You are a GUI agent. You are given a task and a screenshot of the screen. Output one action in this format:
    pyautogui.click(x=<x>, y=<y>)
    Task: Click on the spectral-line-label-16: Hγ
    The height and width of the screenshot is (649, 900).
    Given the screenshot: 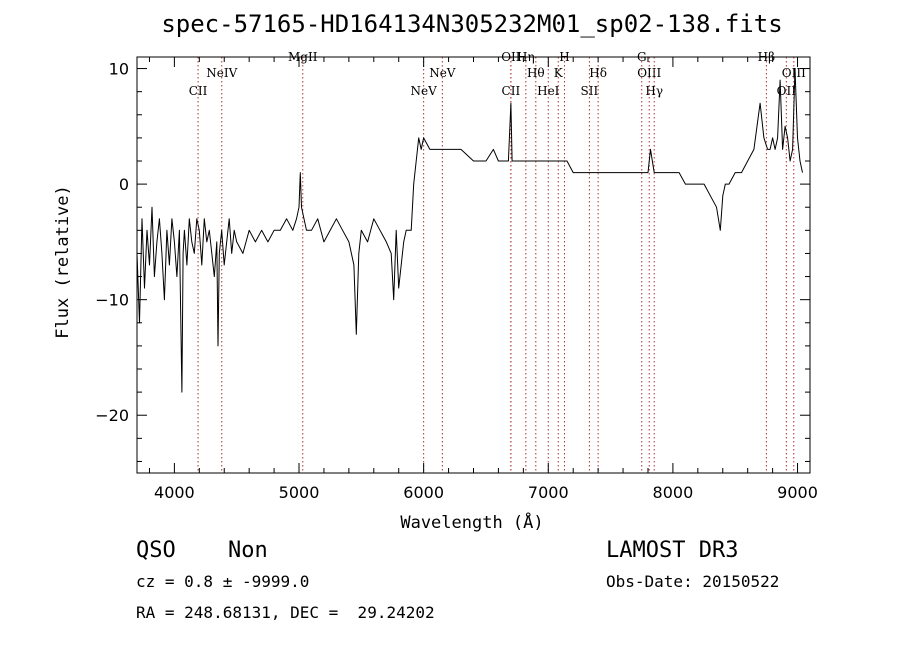 What is the action you would take?
    pyautogui.click(x=654, y=91)
    